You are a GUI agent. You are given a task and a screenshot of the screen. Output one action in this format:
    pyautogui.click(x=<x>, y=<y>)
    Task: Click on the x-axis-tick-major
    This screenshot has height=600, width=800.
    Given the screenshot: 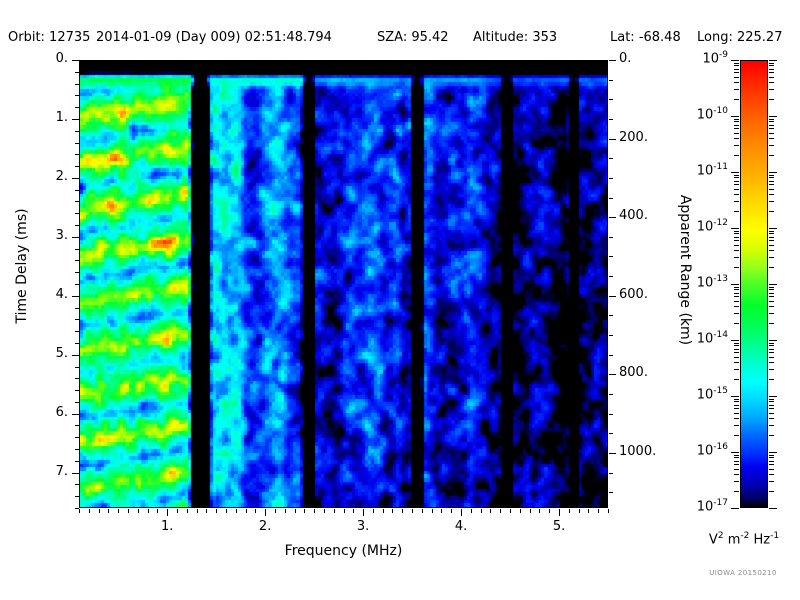 What is the action you would take?
    pyautogui.click(x=363, y=512)
    